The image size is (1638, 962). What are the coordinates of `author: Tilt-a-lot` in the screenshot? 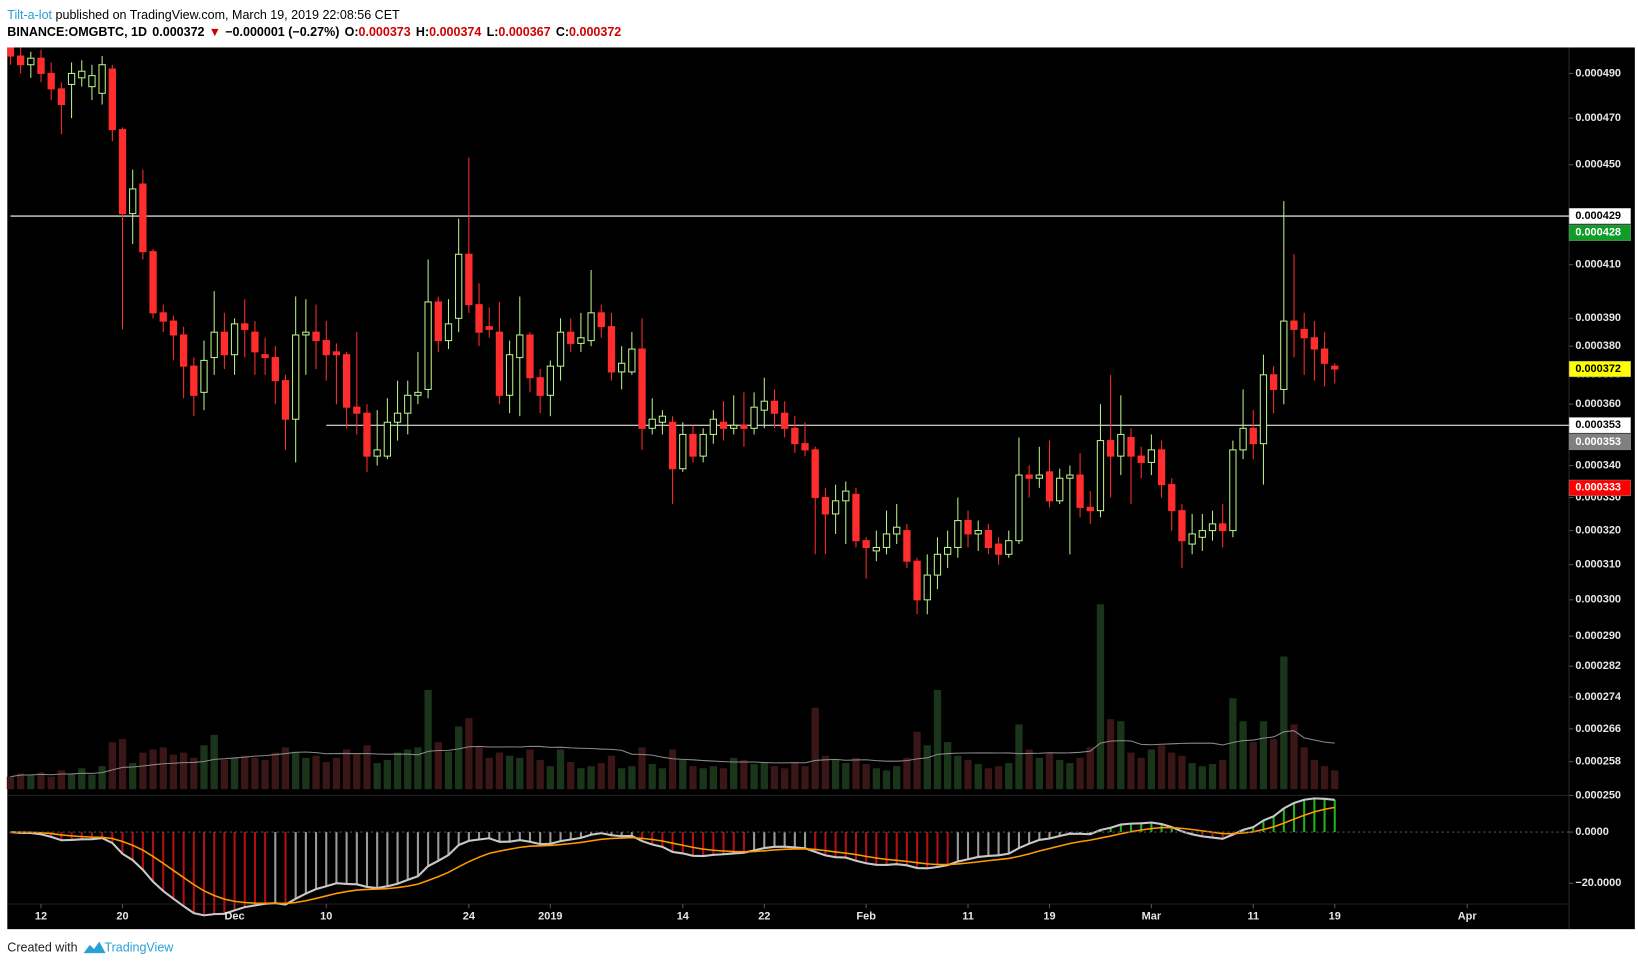 It's located at (29, 15).